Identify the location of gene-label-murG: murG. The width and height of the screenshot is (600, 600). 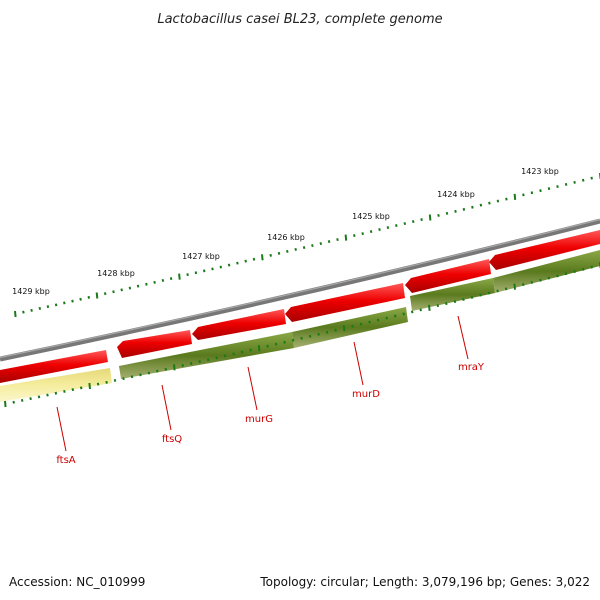
(259, 419).